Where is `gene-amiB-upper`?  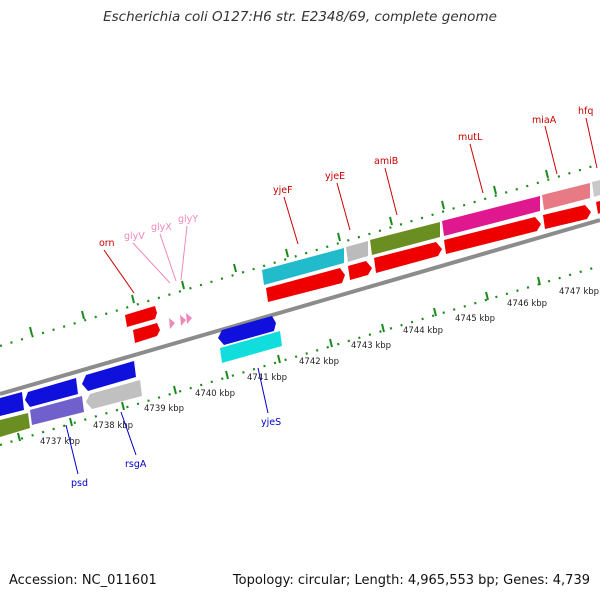
gene-amiB-upper is located at coordinates (405, 238).